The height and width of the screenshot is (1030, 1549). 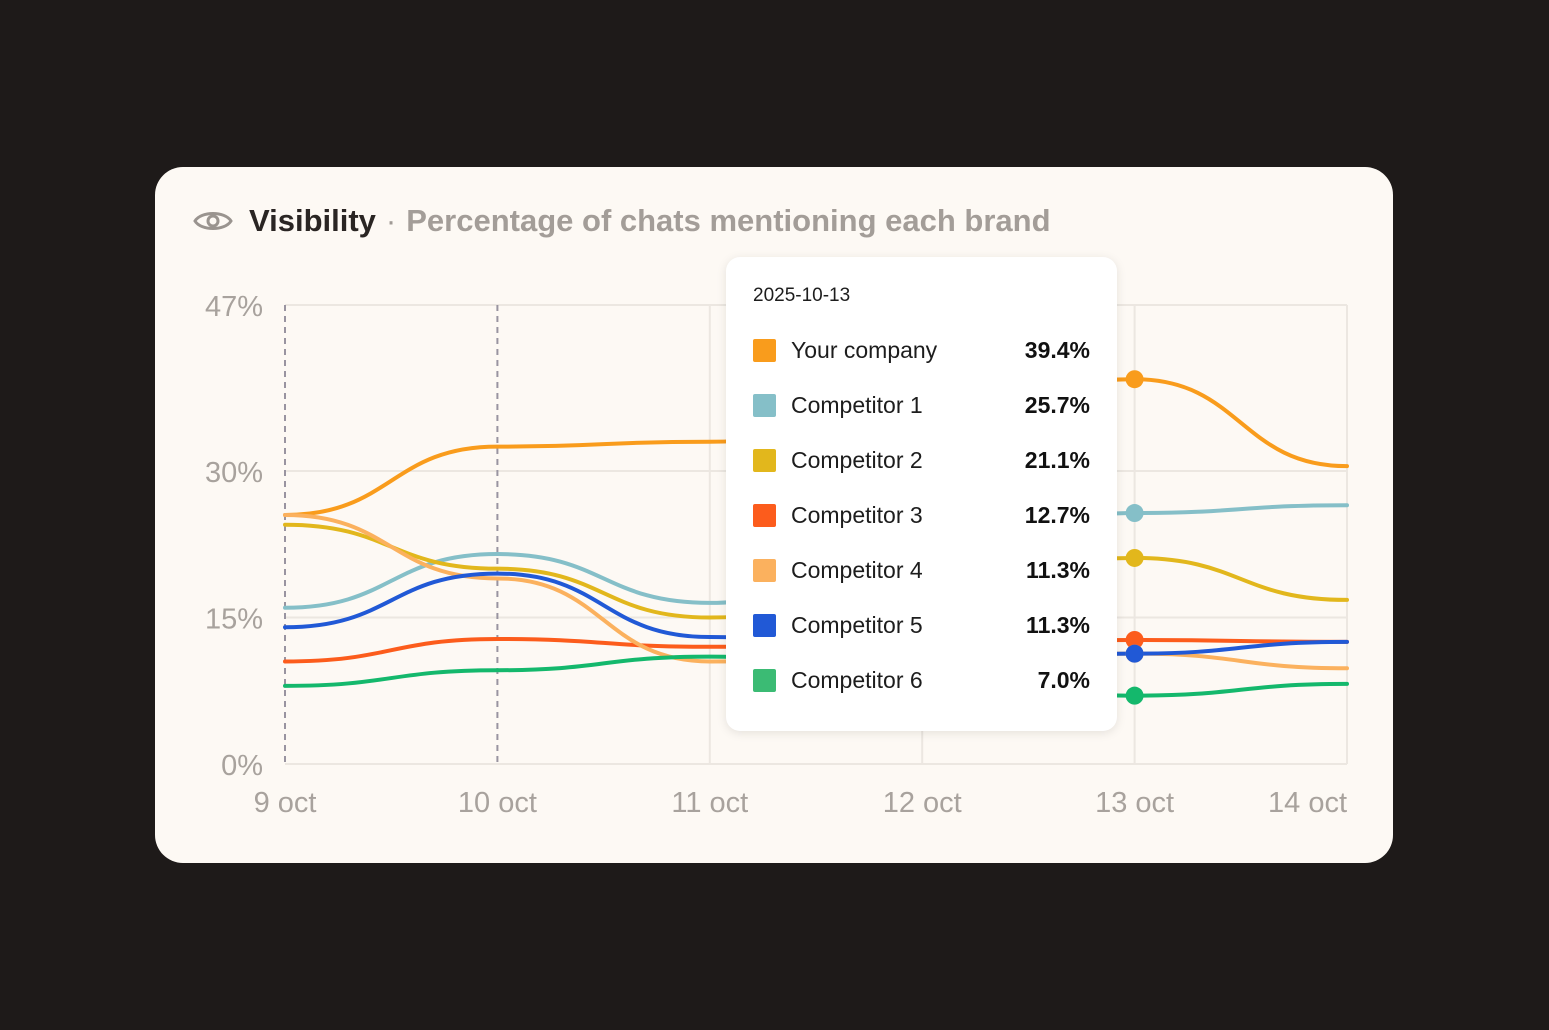 I want to click on tooltip-series-name: Competitor 4, so click(x=857, y=570).